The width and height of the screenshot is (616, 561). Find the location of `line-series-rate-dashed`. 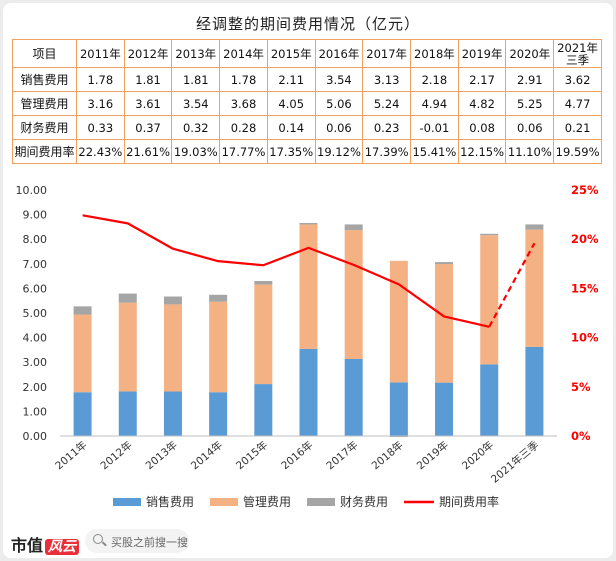

line-series-rate-dashed is located at coordinates (512, 285).